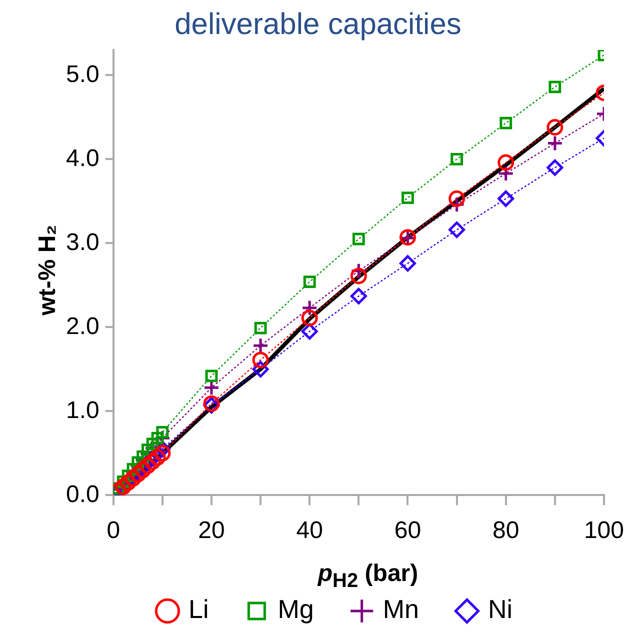 Image resolution: width=636 pixels, height=640 pixels. Describe the element at coordinates (198, 609) in the screenshot. I see `legend-label: Li` at that location.